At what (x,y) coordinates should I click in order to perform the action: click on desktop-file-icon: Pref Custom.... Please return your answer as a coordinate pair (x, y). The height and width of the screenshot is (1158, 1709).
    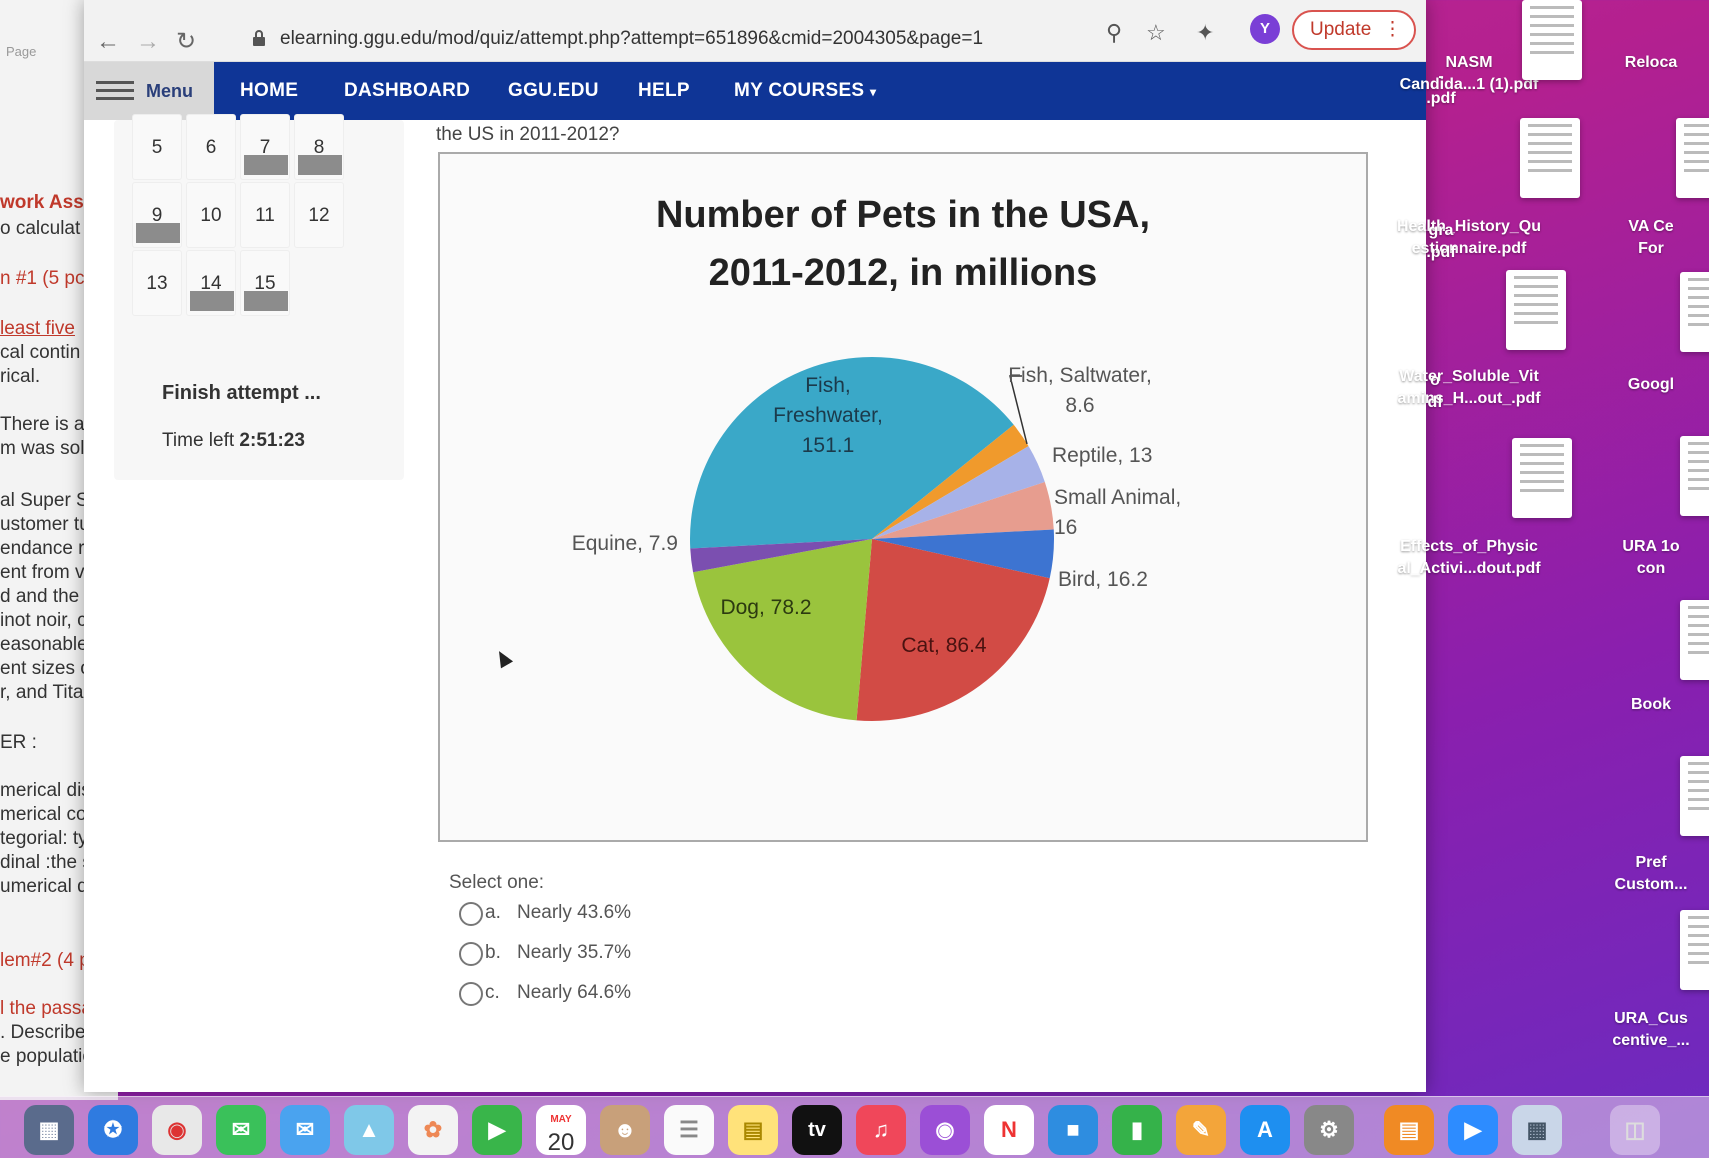
    Looking at the image, I should click on (1637, 874).